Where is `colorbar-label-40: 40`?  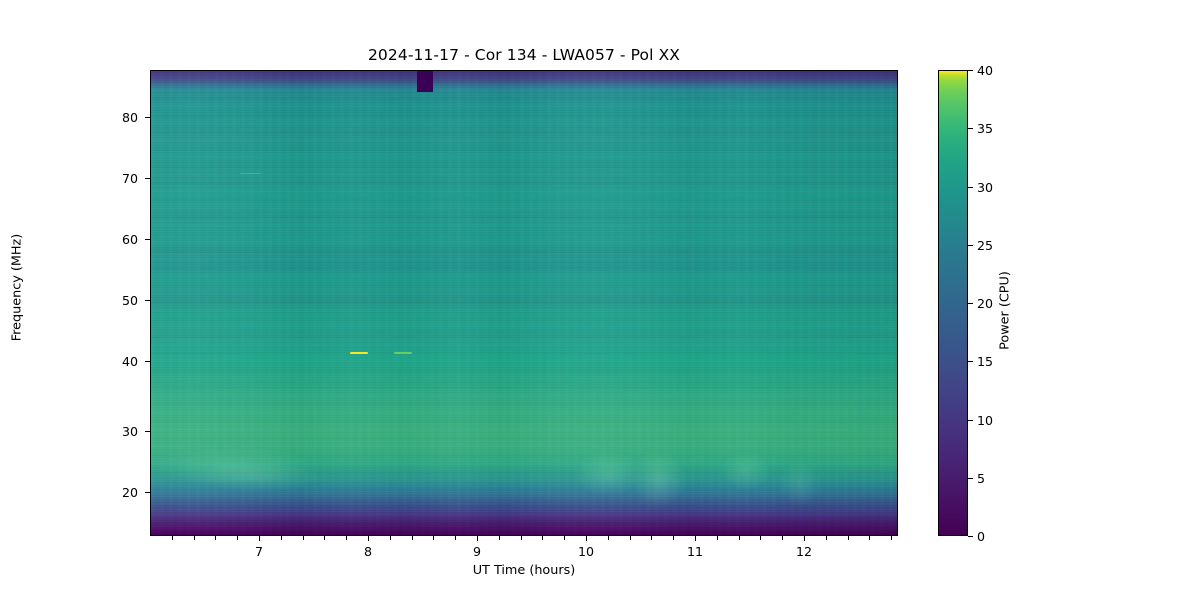 colorbar-label-40: 40 is located at coordinates (985, 70).